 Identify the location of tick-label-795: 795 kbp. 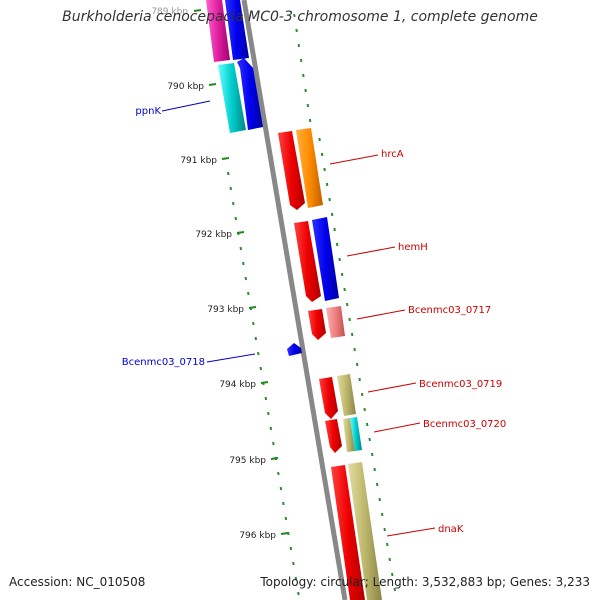
(247, 461).